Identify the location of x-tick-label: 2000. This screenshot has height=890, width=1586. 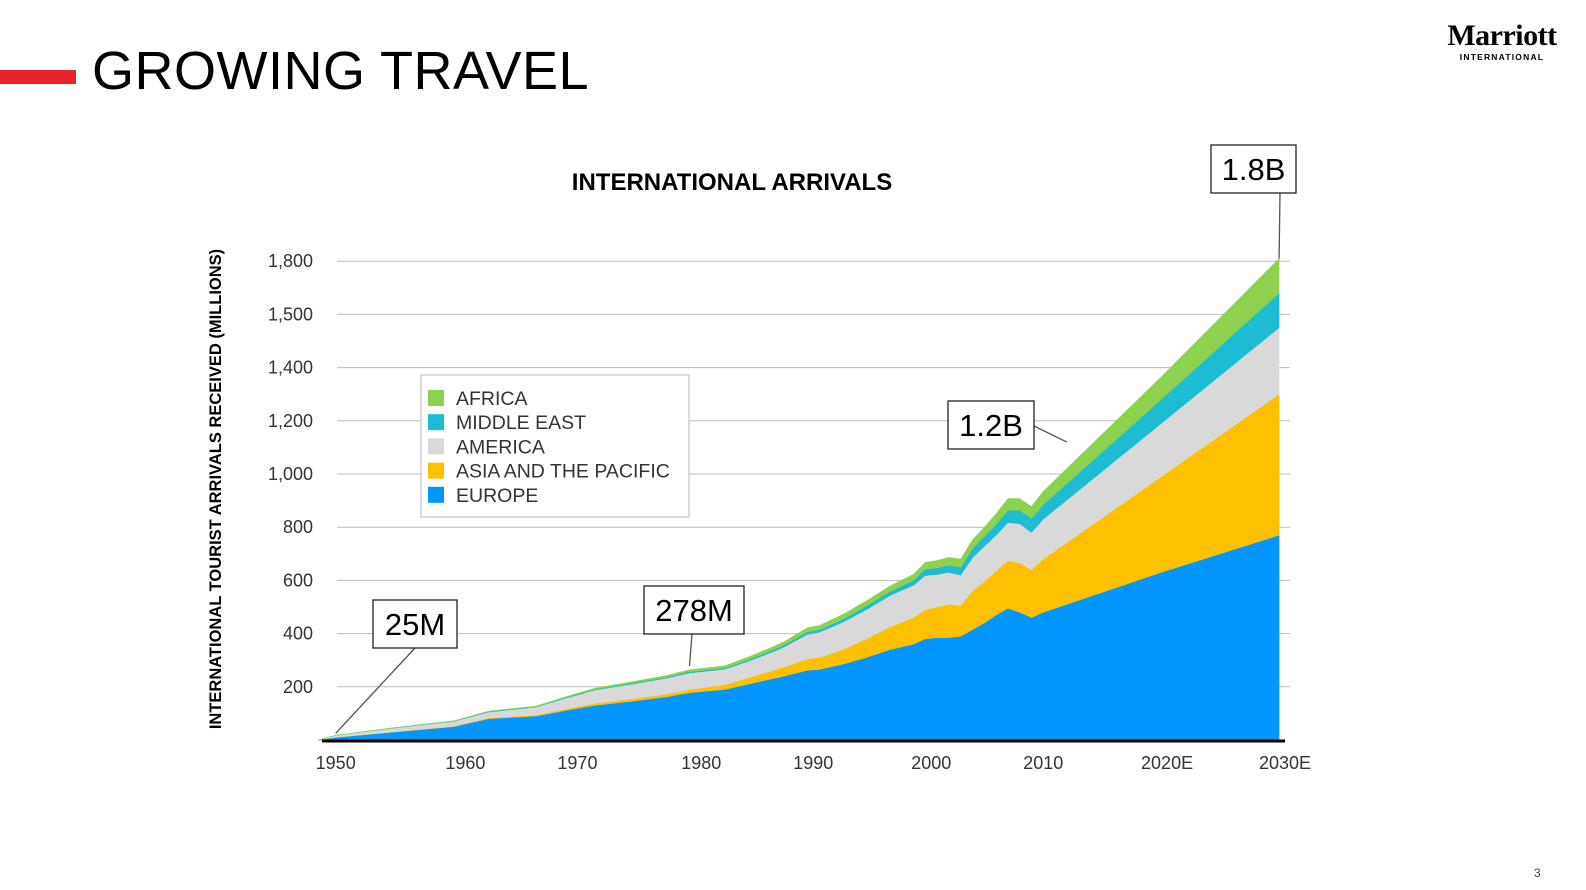
(931, 763).